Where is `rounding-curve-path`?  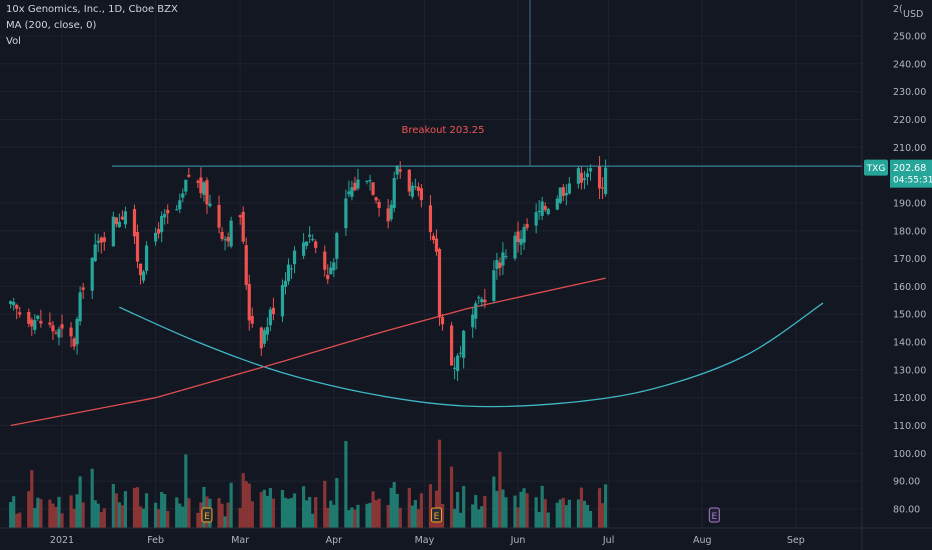 rounding-curve-path is located at coordinates (471, 355).